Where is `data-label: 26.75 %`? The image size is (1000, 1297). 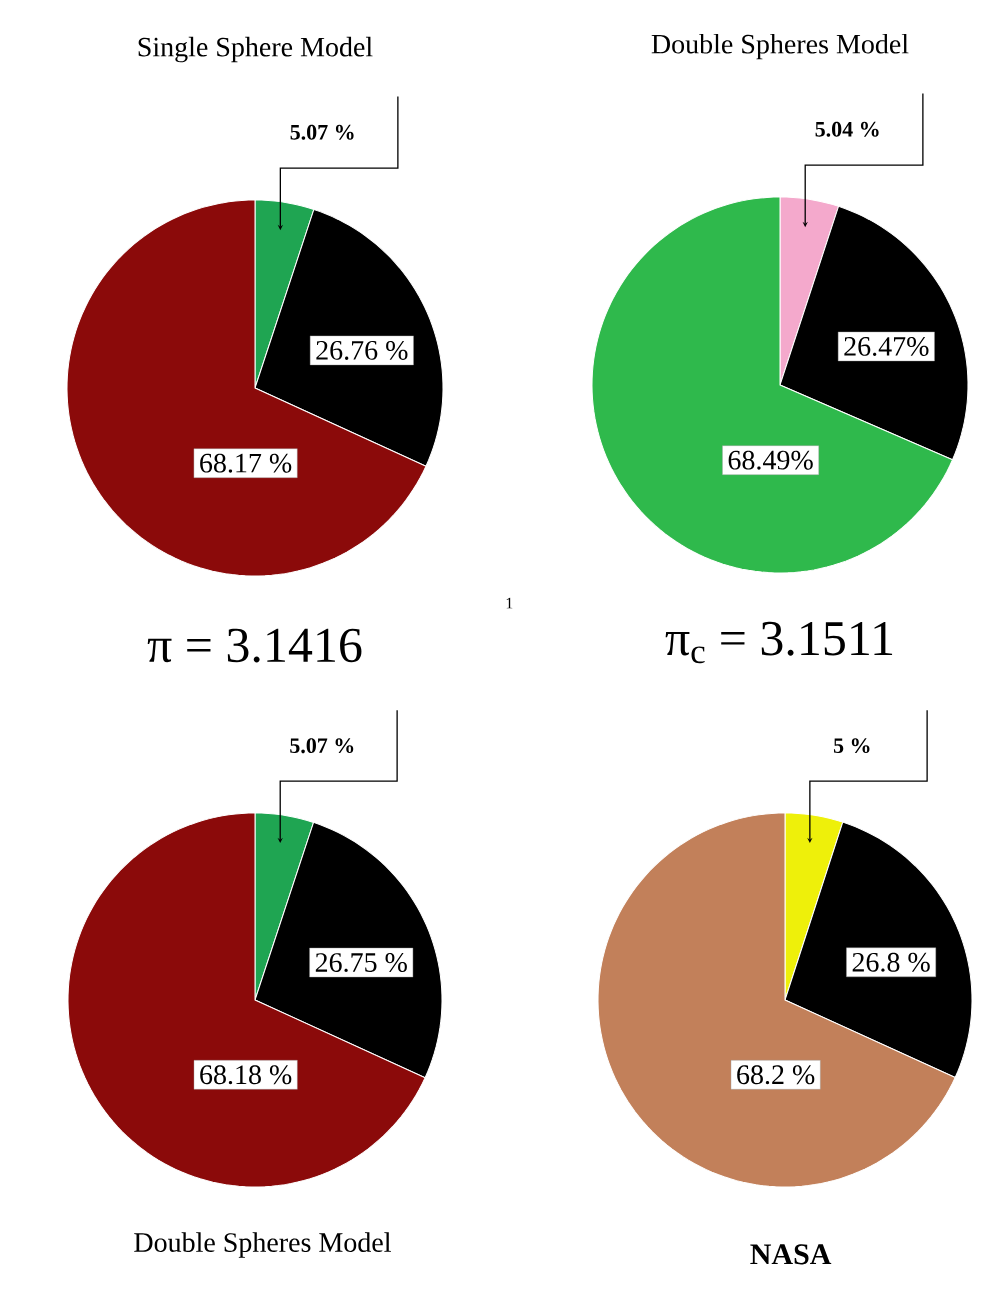 data-label: 26.75 % is located at coordinates (361, 963).